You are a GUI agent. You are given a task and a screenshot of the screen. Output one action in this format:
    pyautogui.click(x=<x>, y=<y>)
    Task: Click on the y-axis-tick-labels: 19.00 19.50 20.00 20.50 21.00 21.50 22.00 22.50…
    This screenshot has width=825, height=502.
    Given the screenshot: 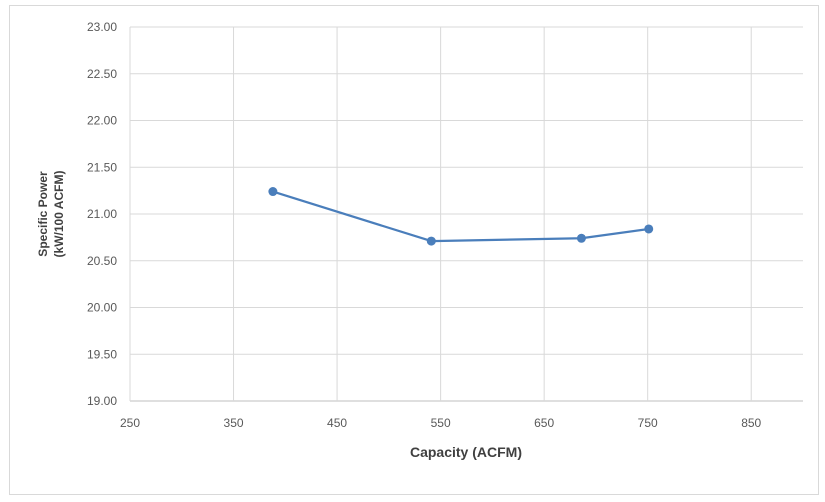 What is the action you would take?
    pyautogui.click(x=102, y=214)
    